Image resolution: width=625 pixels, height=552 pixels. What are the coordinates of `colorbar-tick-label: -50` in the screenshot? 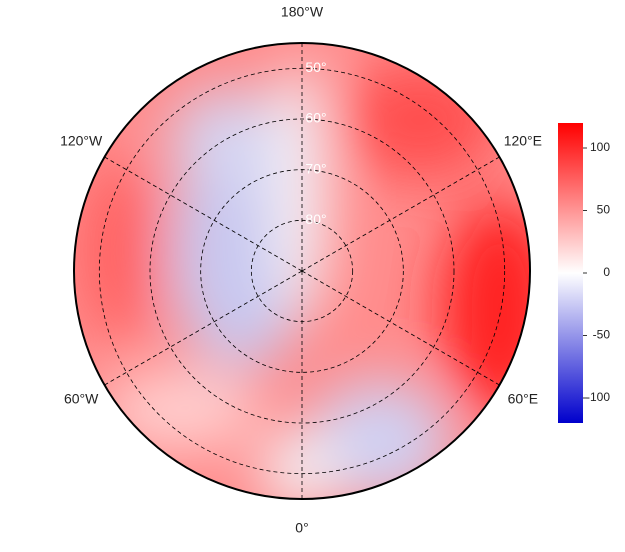 It's located at (602, 335).